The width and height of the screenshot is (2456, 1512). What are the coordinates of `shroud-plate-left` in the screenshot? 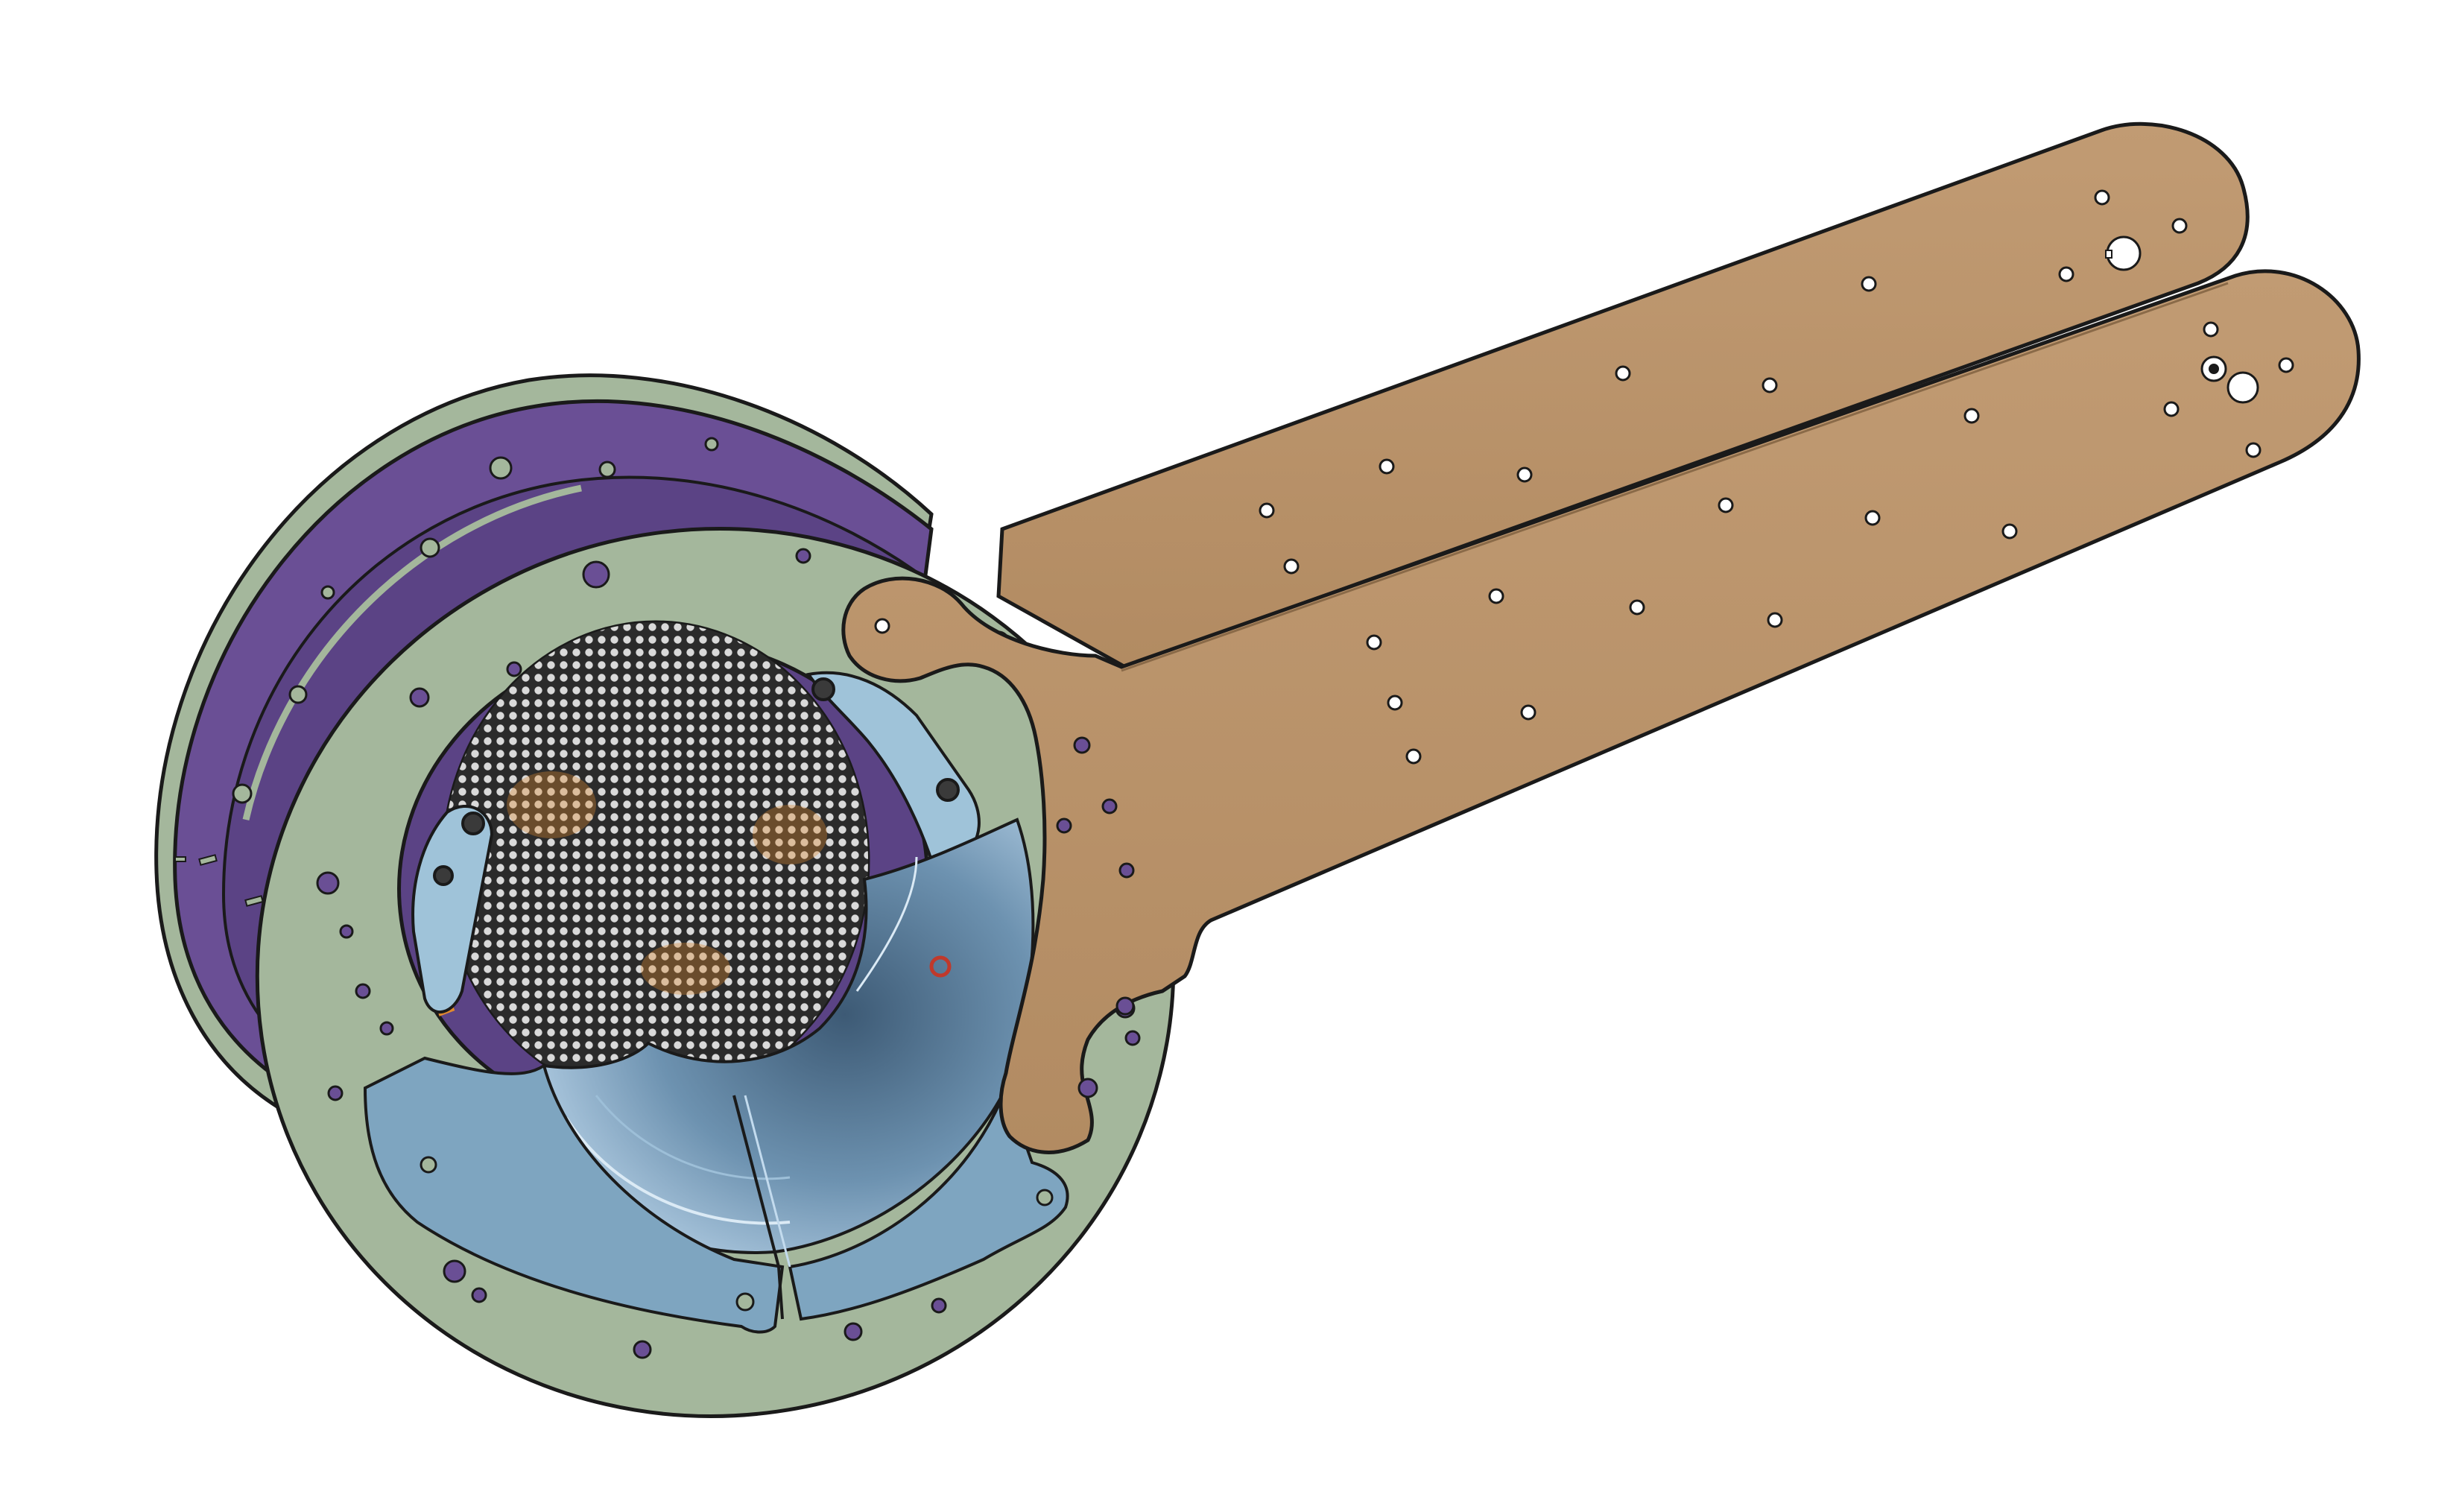 It's located at (574, 1195).